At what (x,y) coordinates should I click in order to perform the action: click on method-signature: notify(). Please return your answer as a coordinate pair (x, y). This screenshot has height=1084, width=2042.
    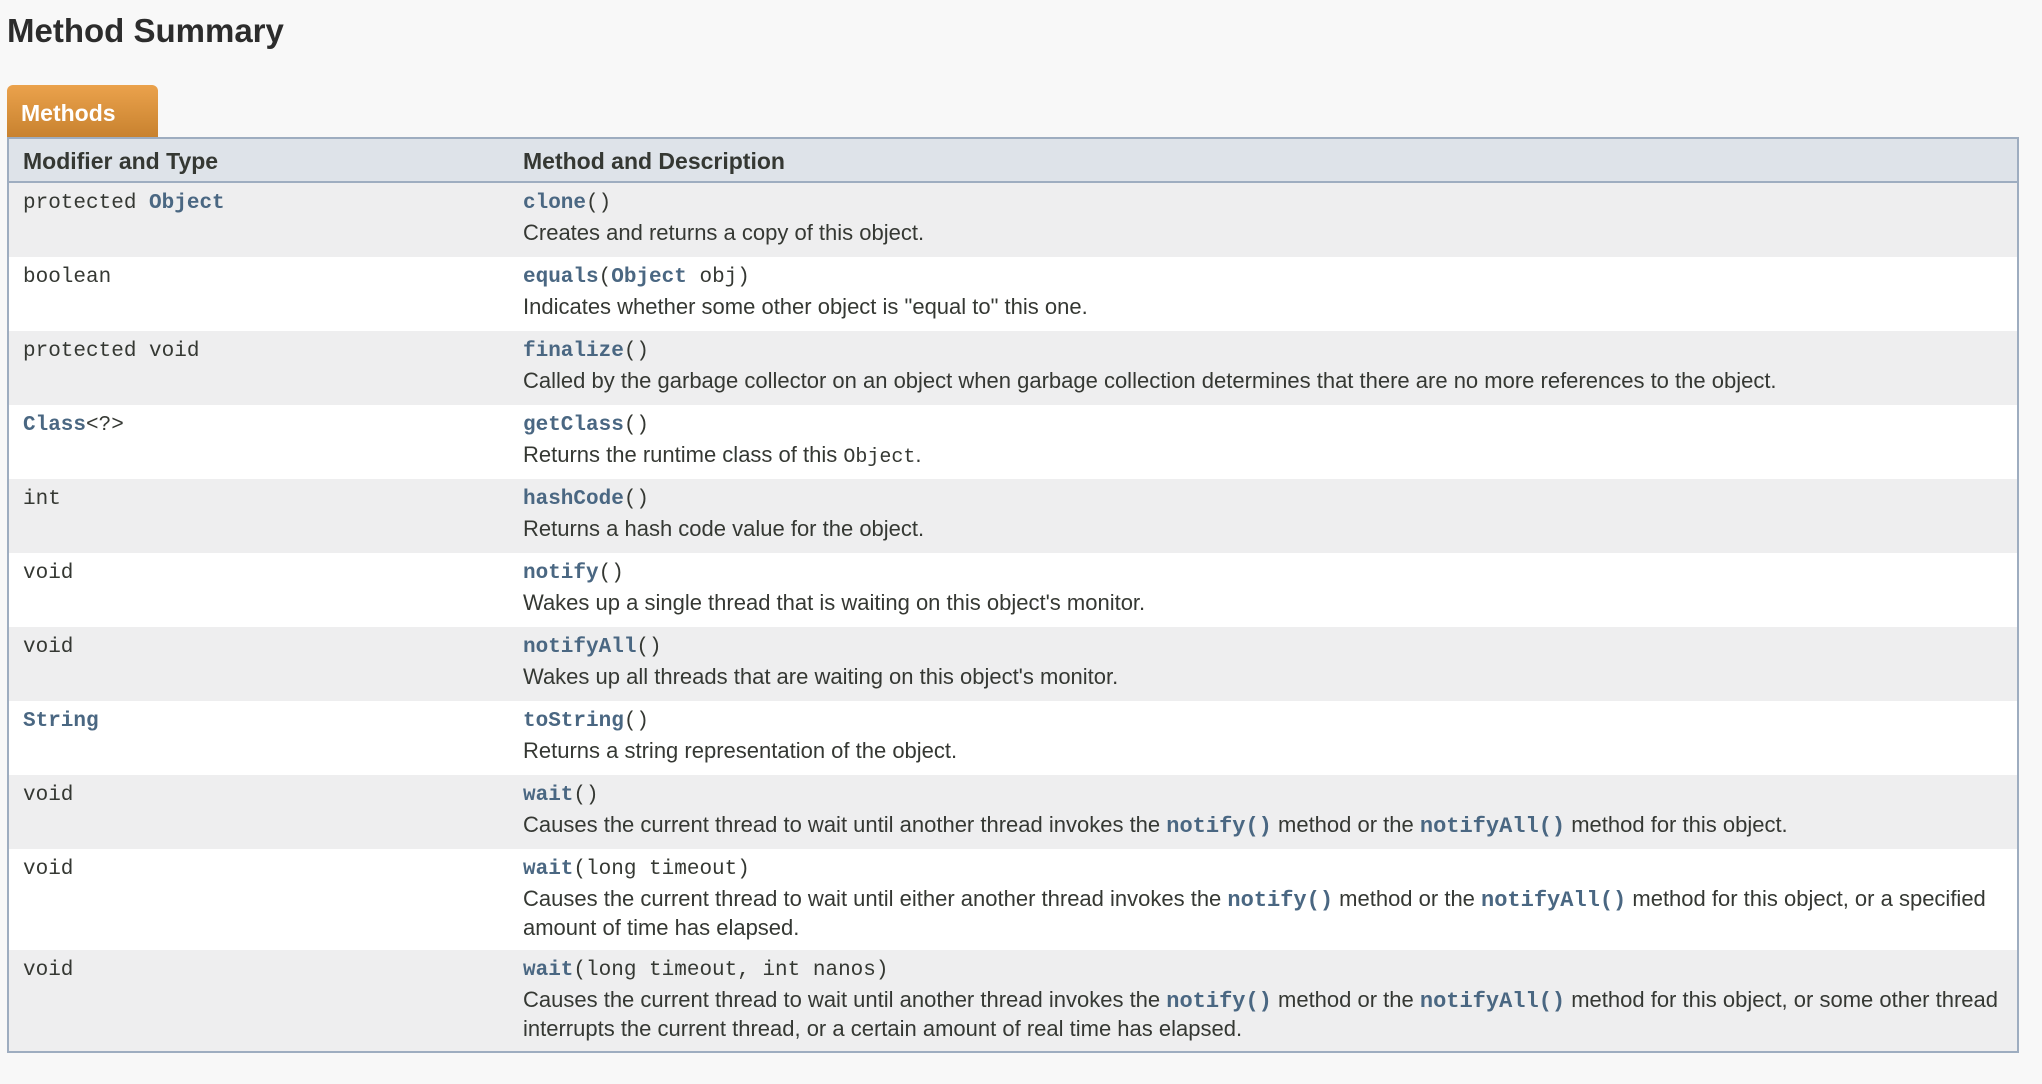
    Looking at the image, I should click on (1266, 573).